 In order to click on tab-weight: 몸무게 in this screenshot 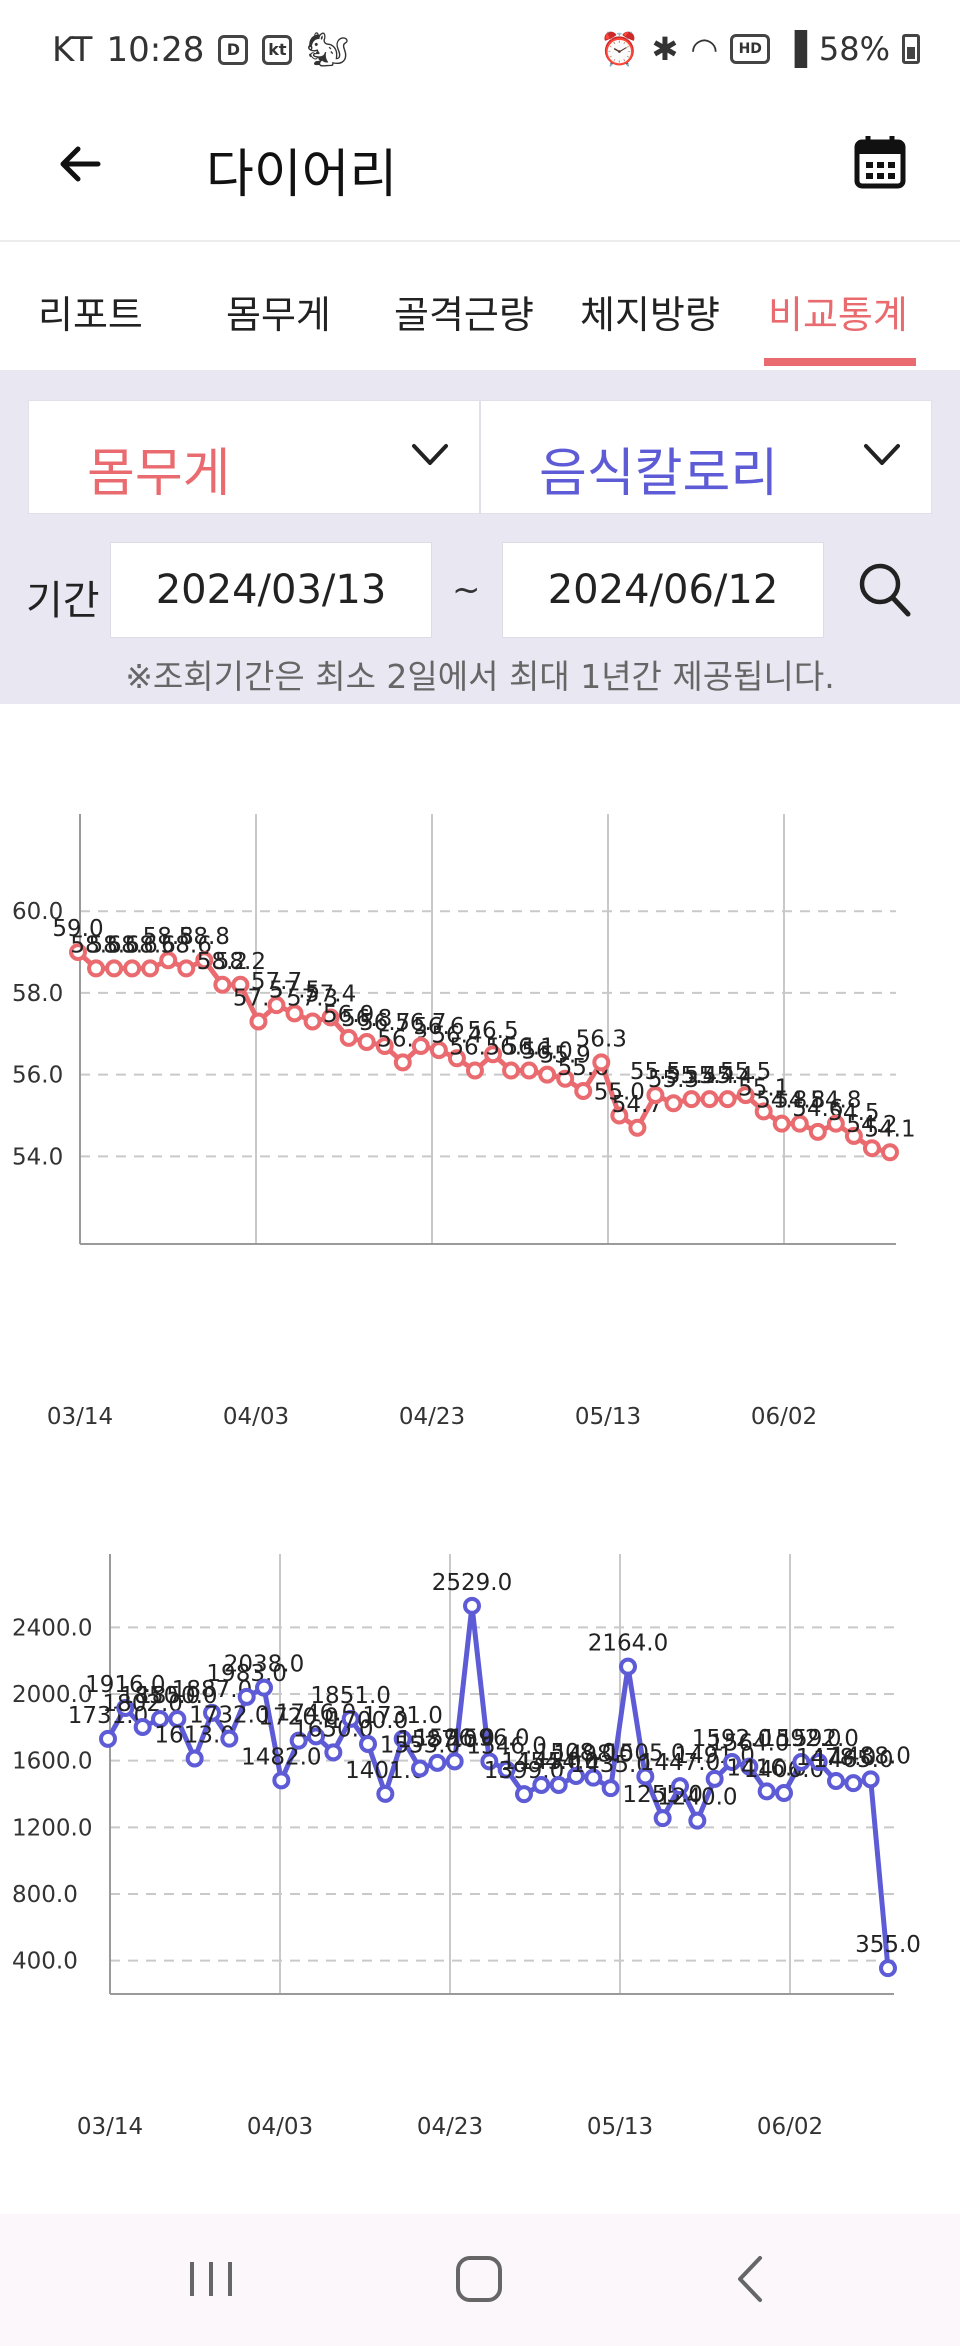, I will do `click(278, 315)`.